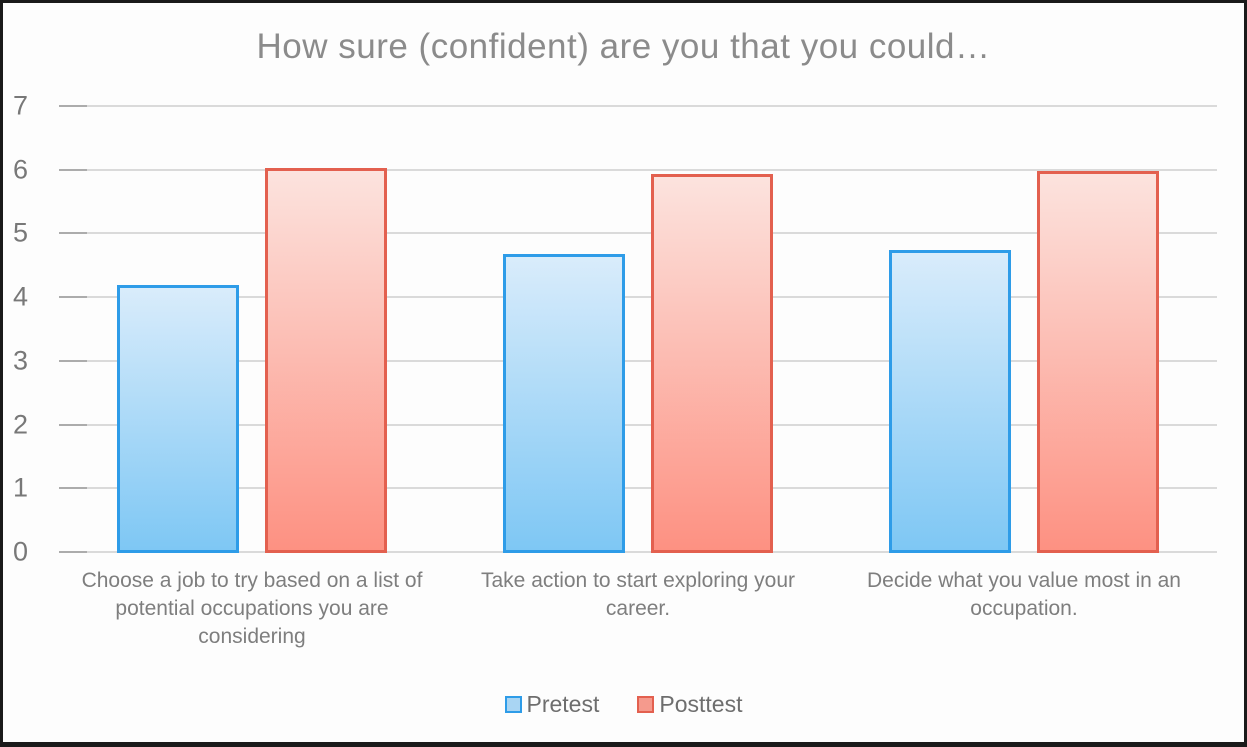  What do you see at coordinates (623, 704) in the screenshot?
I see `legend: Pretest Posttest` at bounding box center [623, 704].